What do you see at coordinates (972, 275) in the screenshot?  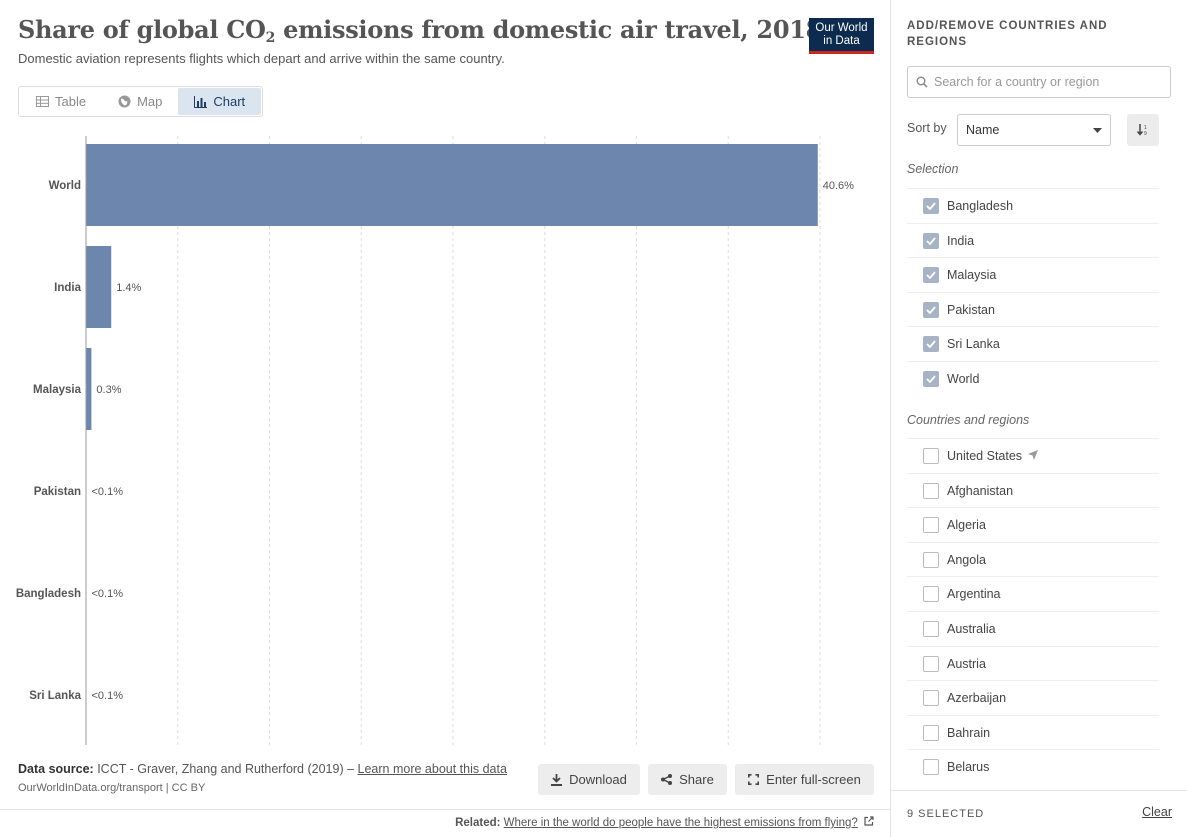 I see `entity-label: Malaysia` at bounding box center [972, 275].